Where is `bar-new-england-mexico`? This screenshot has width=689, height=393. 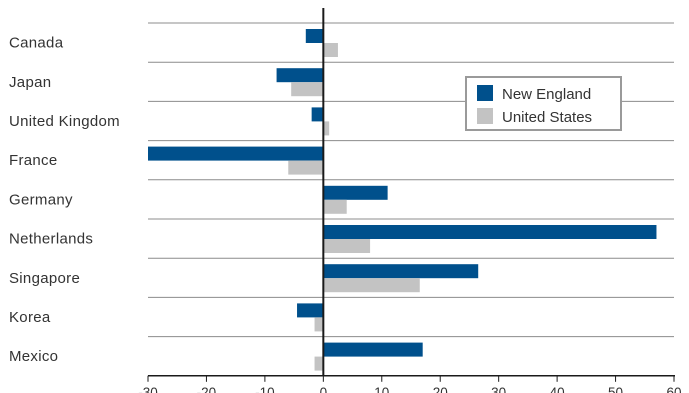 bar-new-england-mexico is located at coordinates (373, 349).